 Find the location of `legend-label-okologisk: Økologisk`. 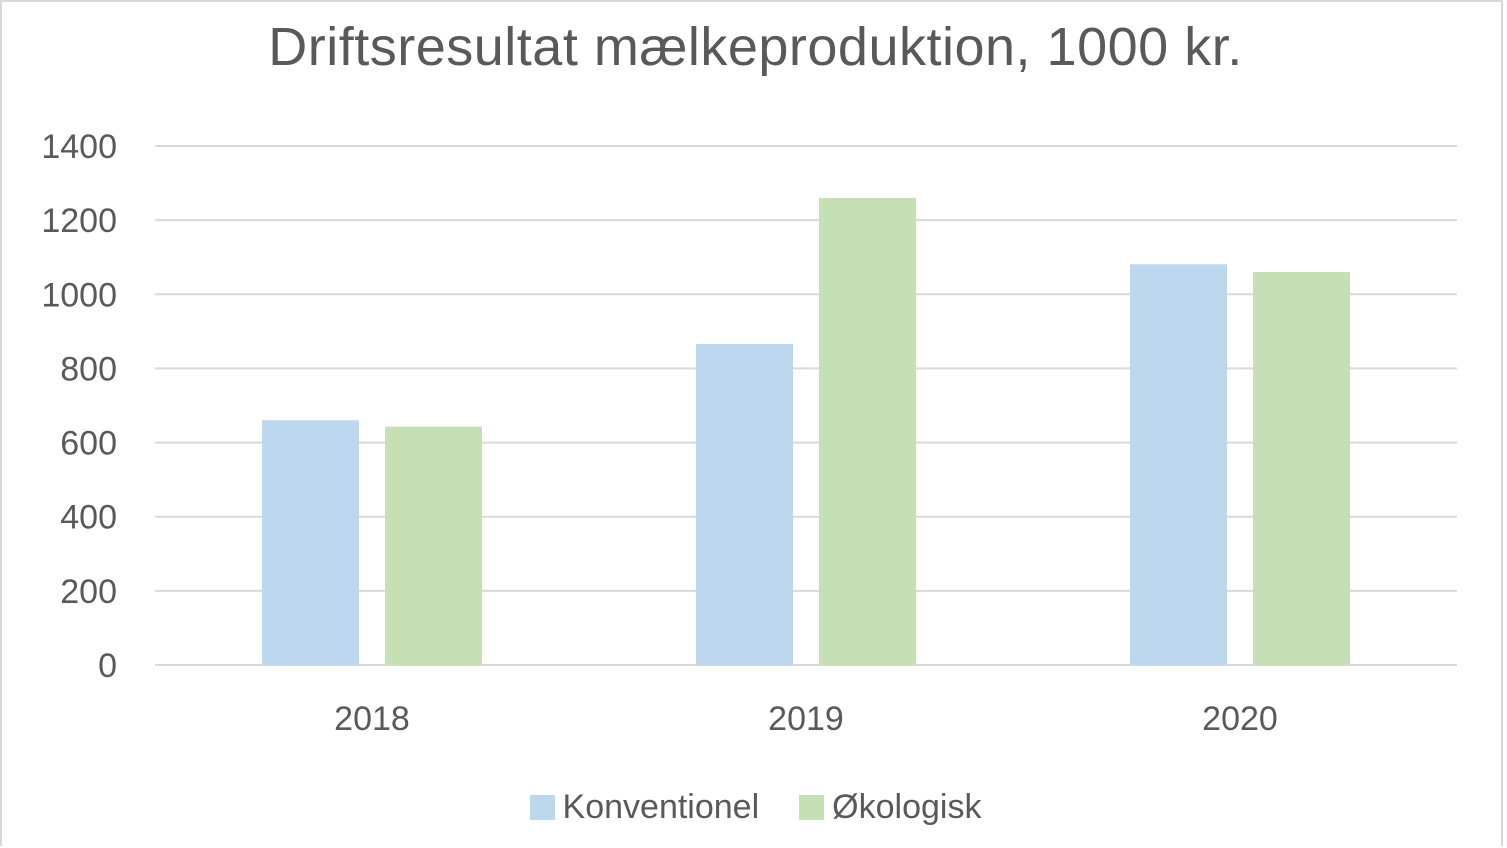

legend-label-okologisk: Økologisk is located at coordinates (907, 807).